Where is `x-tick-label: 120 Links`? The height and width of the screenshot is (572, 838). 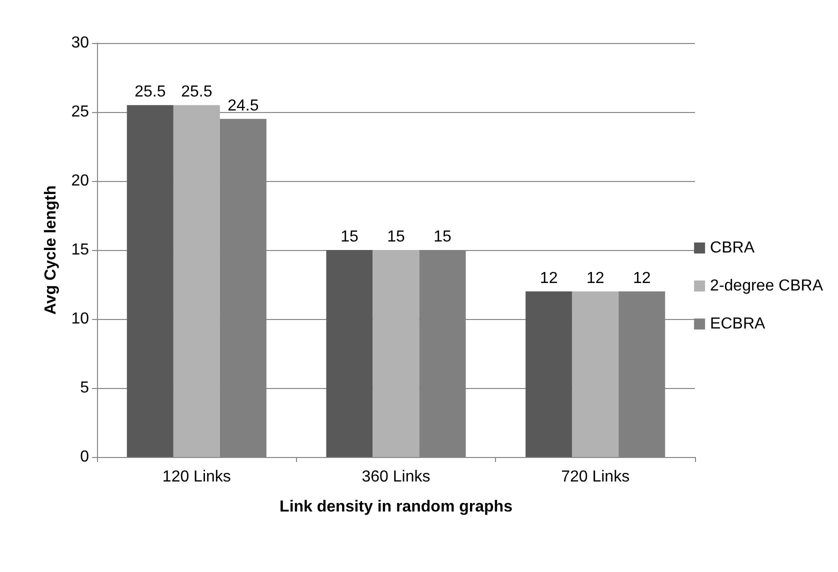
x-tick-label: 120 Links is located at coordinates (196, 477).